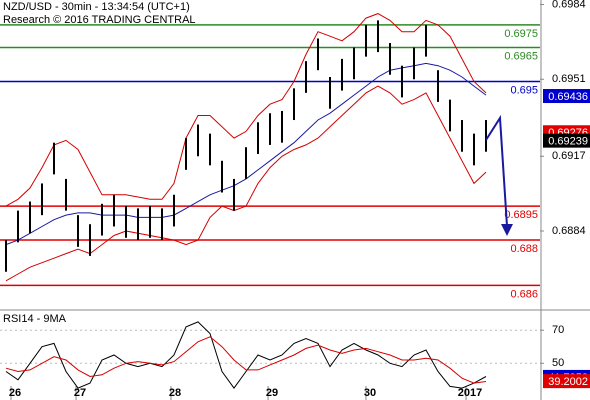  I want to click on chart-subtitle: Research © 2016 TRADING CENTRAL, so click(99, 20).